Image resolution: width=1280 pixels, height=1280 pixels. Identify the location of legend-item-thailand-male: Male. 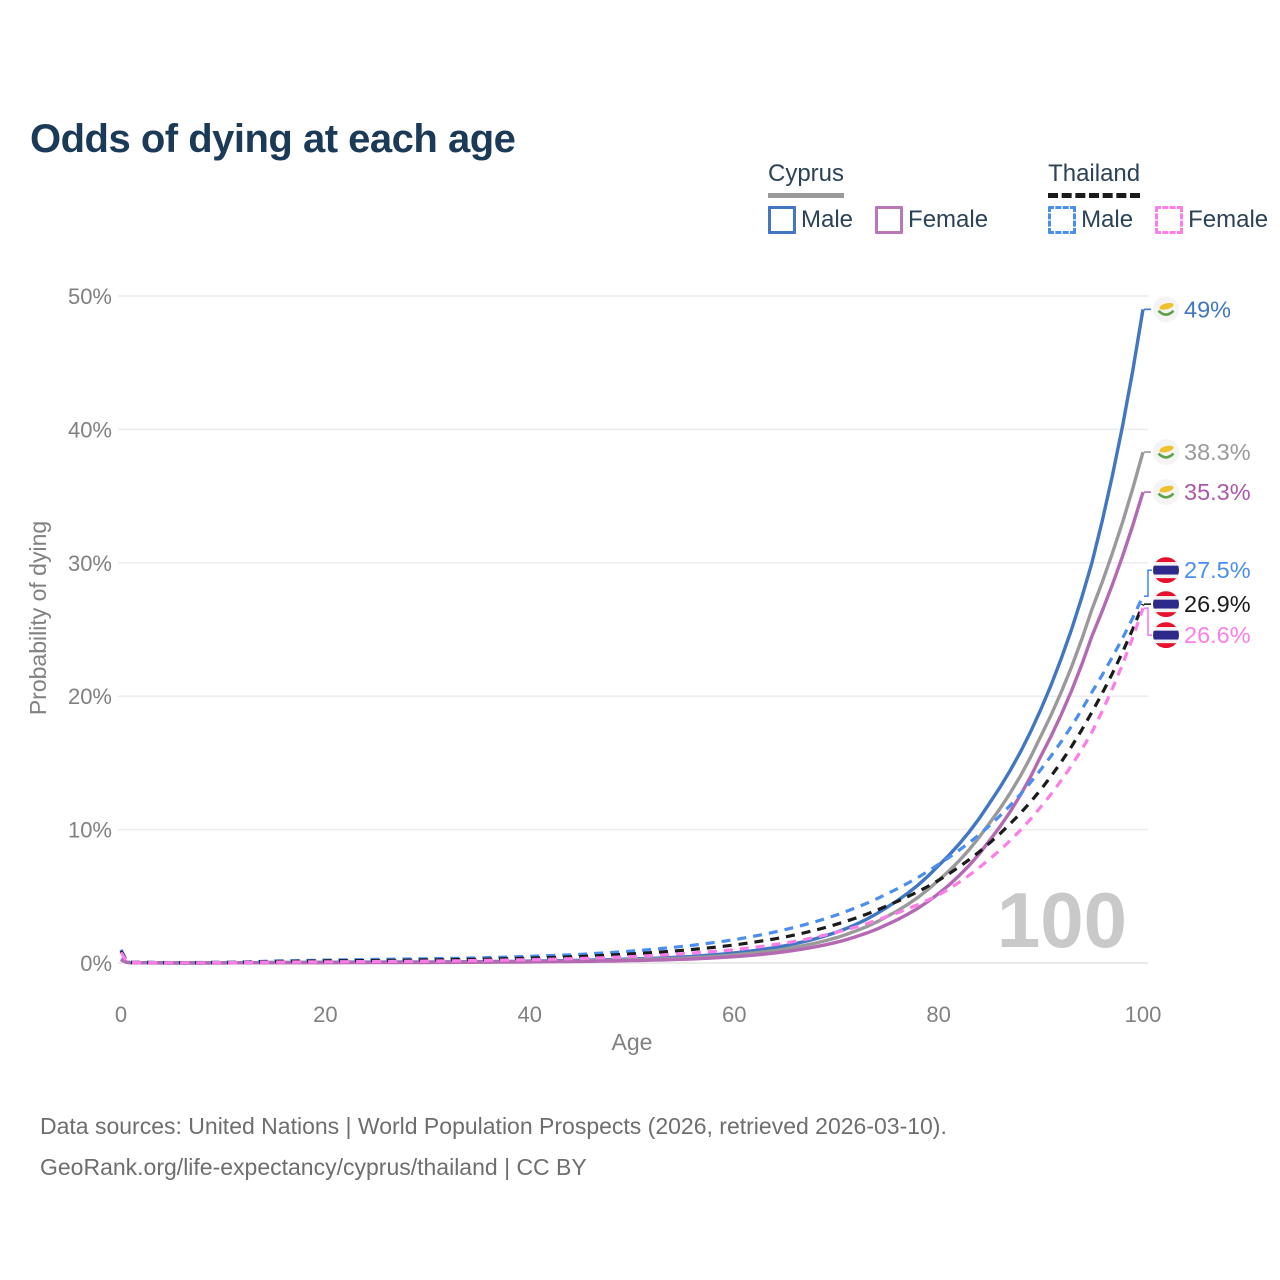
(1090, 220).